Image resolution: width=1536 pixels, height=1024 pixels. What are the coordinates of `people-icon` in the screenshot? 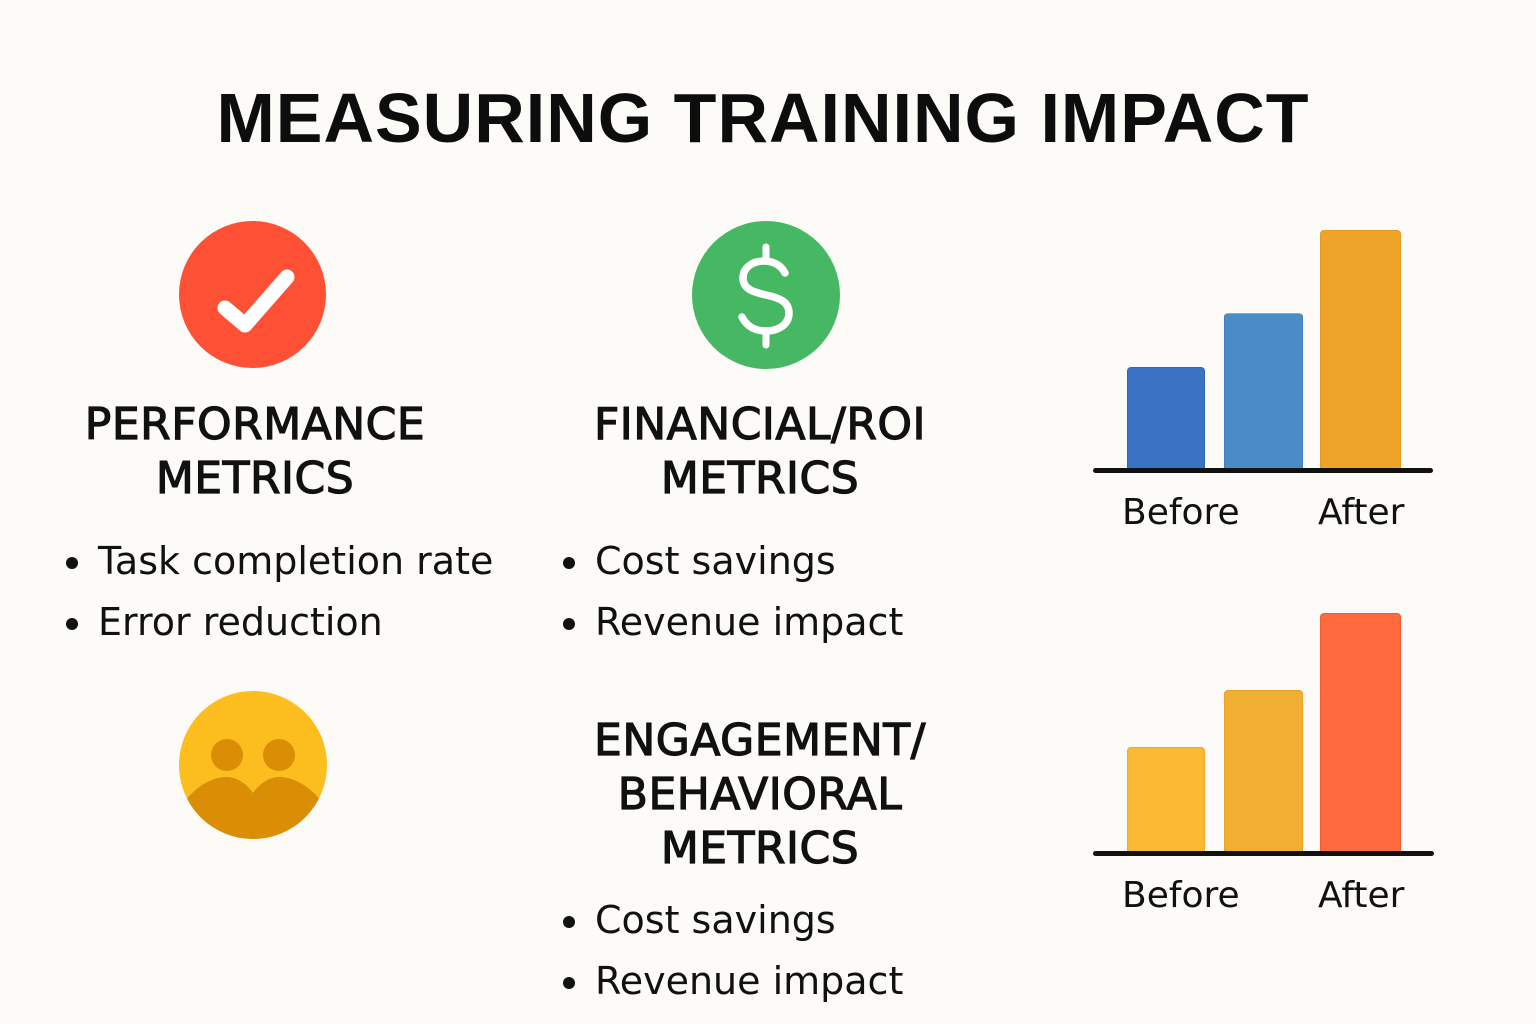 It's located at (253, 765).